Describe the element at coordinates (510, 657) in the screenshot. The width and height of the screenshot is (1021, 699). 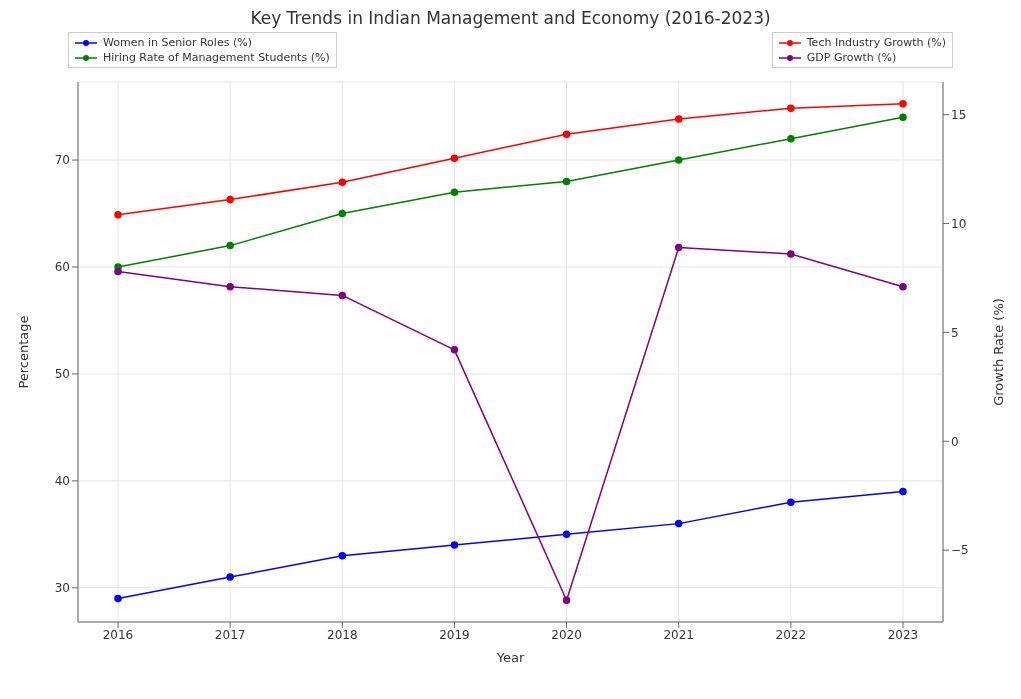
I see `x-axis-title: Year` at that location.